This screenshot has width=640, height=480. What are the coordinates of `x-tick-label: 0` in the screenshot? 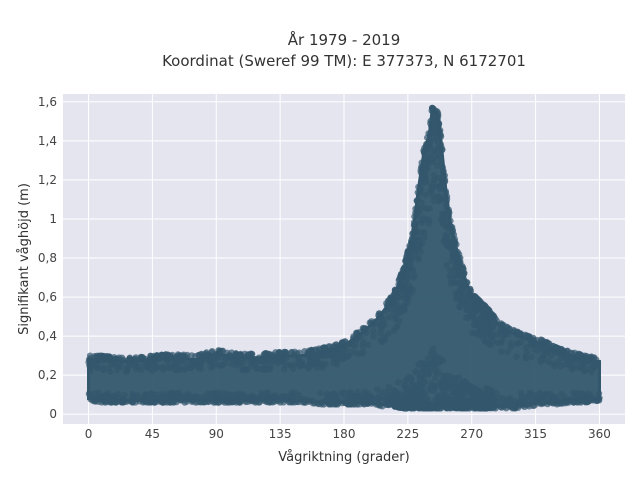 It's located at (89, 434).